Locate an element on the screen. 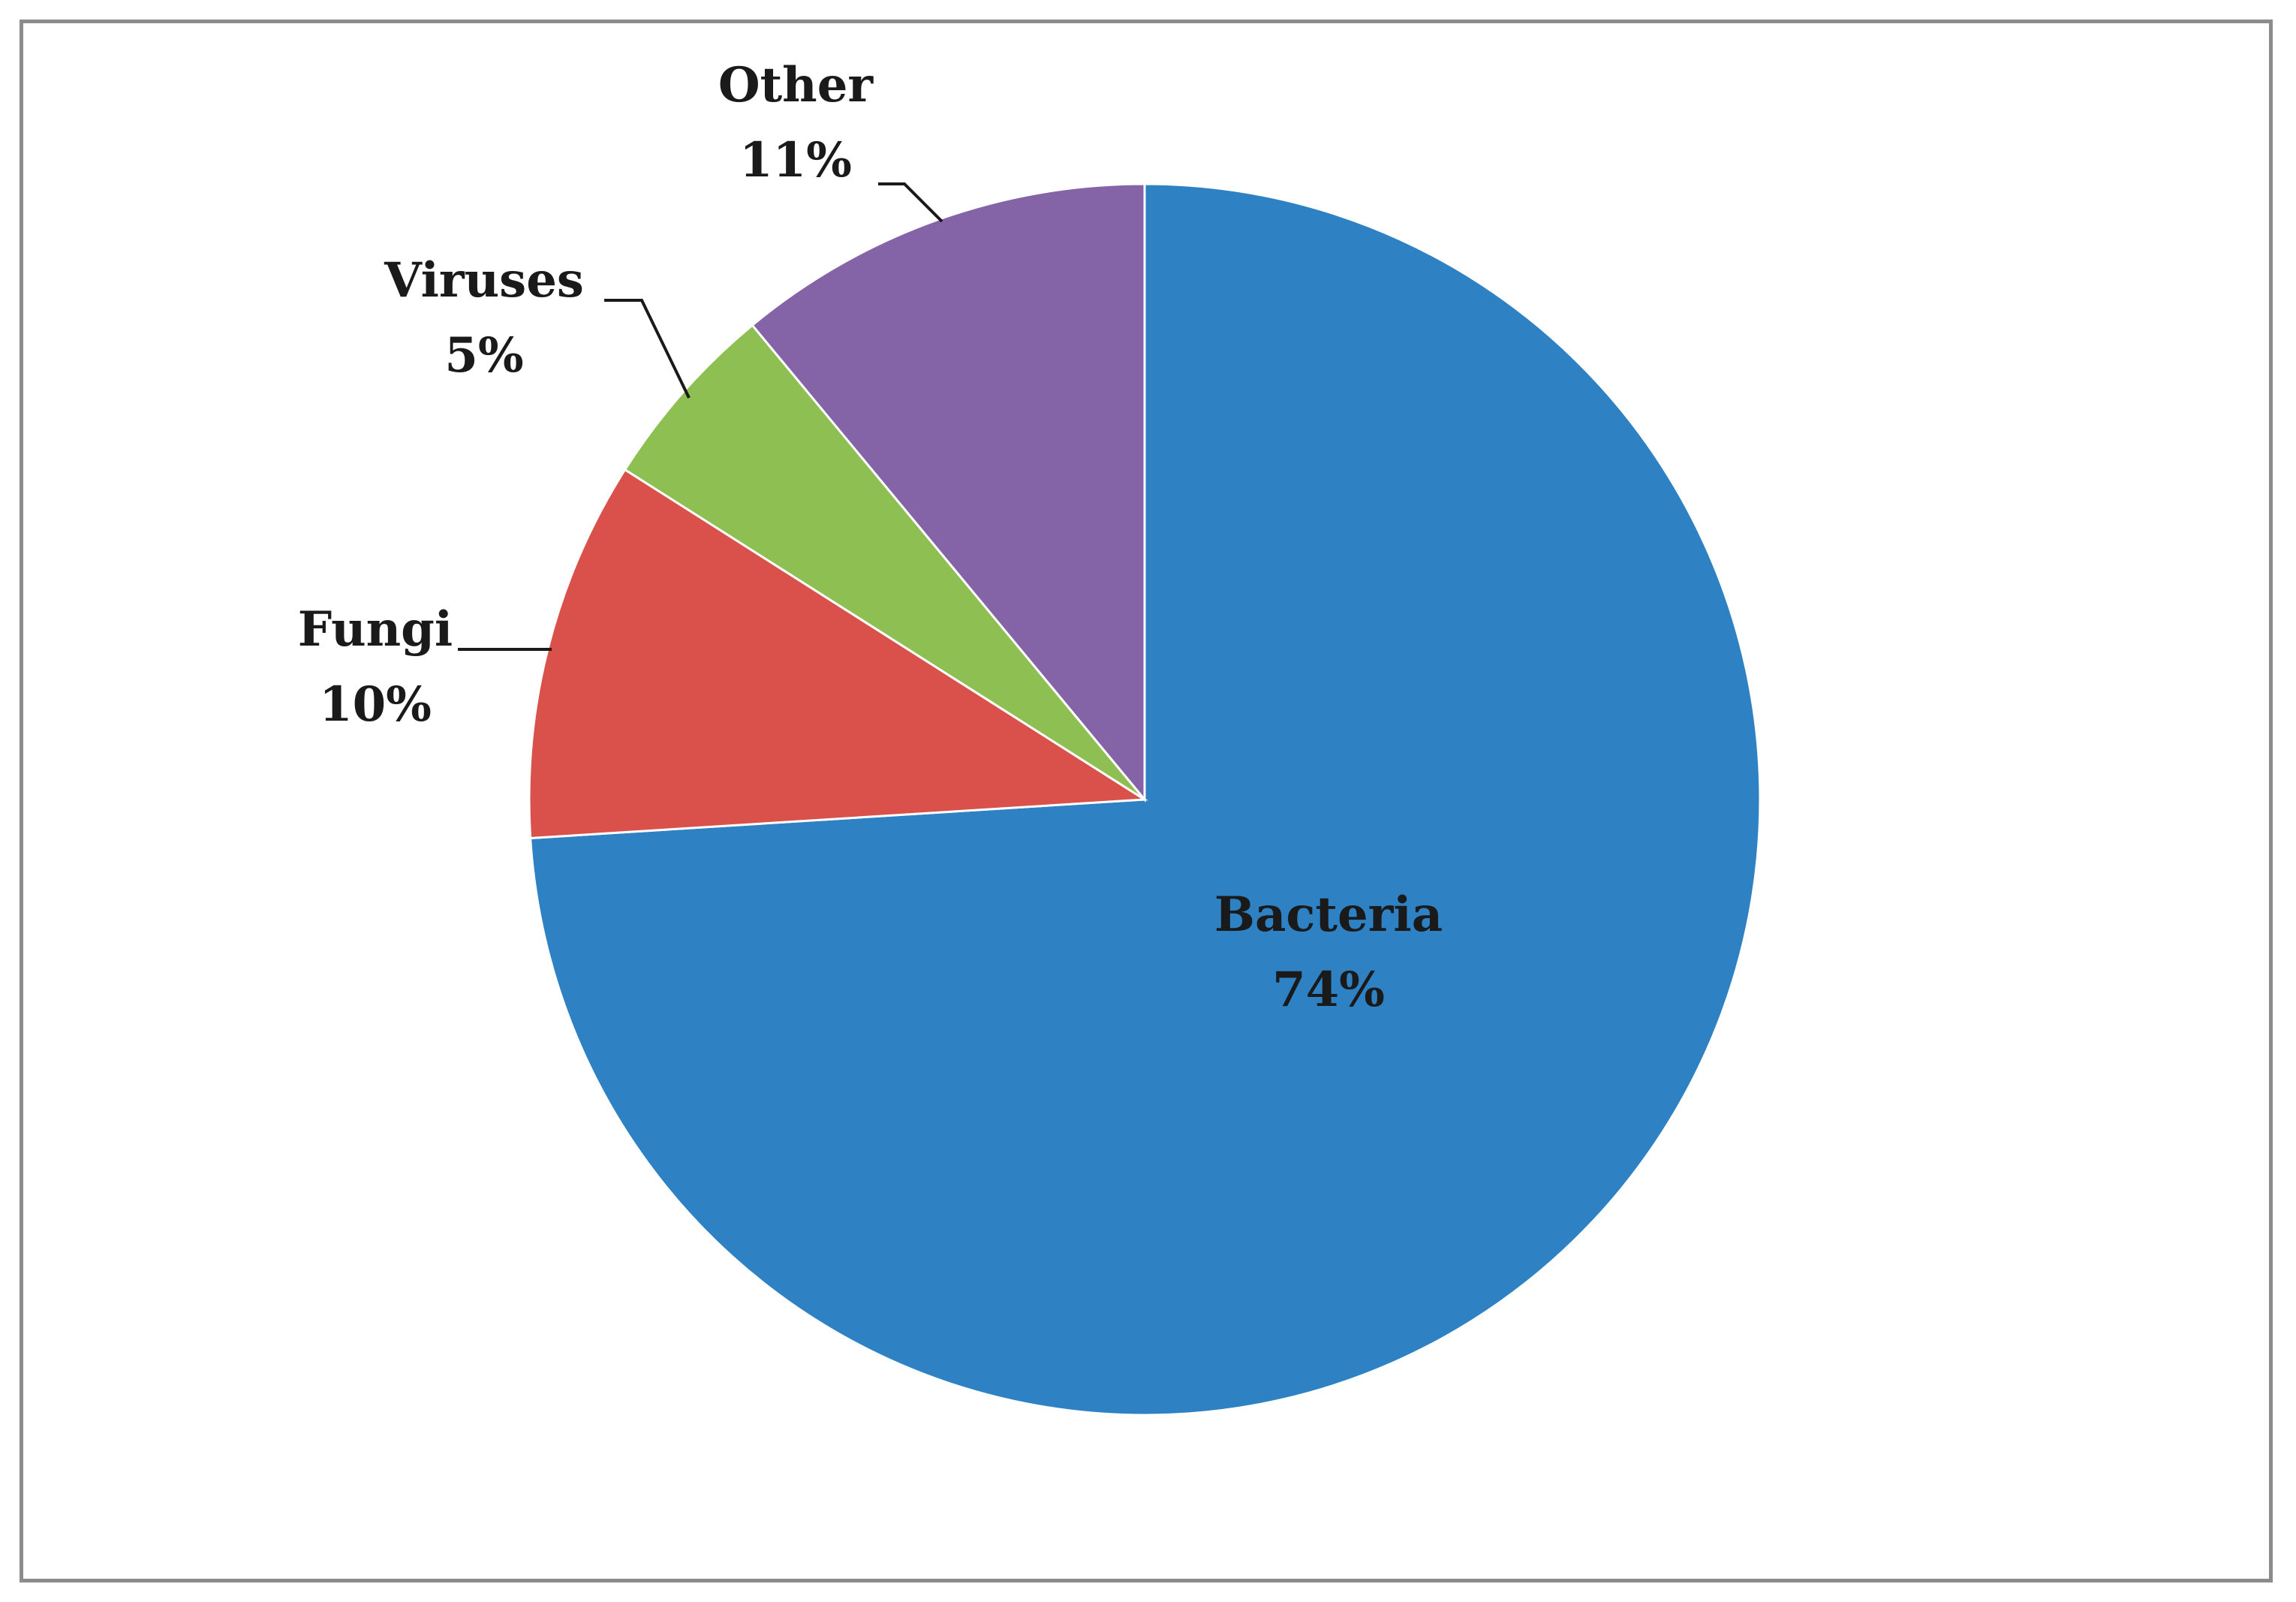  leader-line-other is located at coordinates (910, 202).